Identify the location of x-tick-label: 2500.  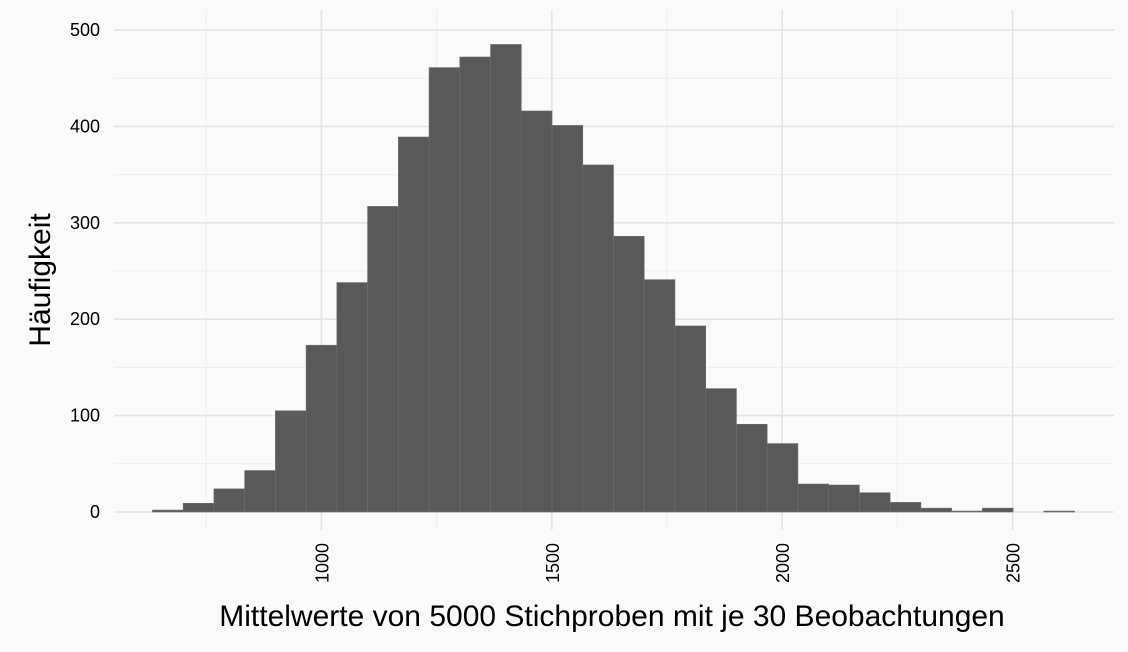
(1014, 563).